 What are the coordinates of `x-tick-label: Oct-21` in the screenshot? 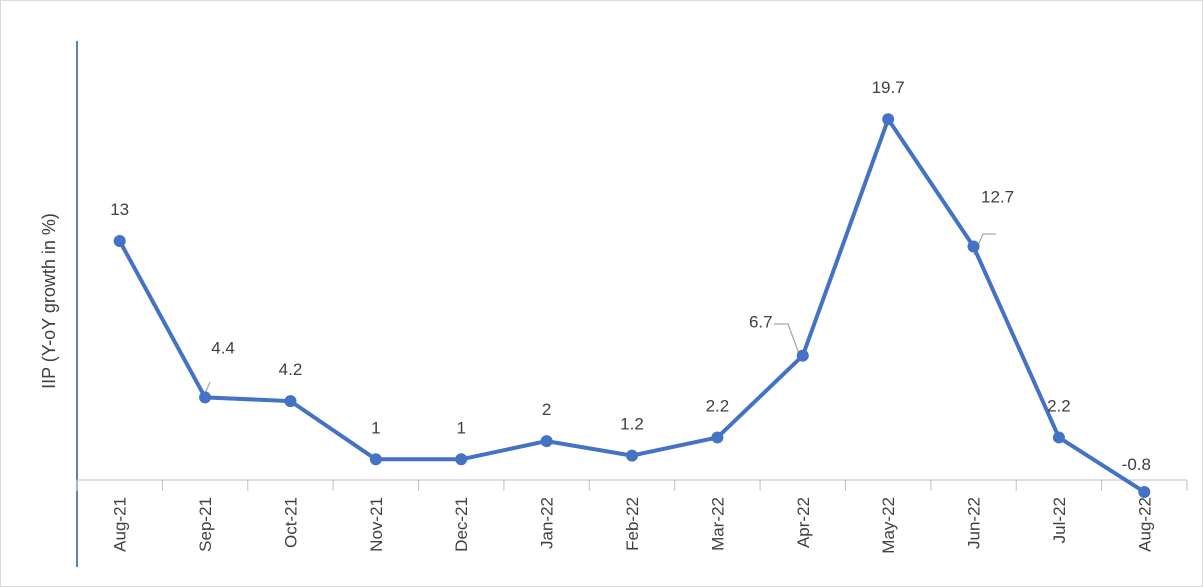 It's located at (290, 522).